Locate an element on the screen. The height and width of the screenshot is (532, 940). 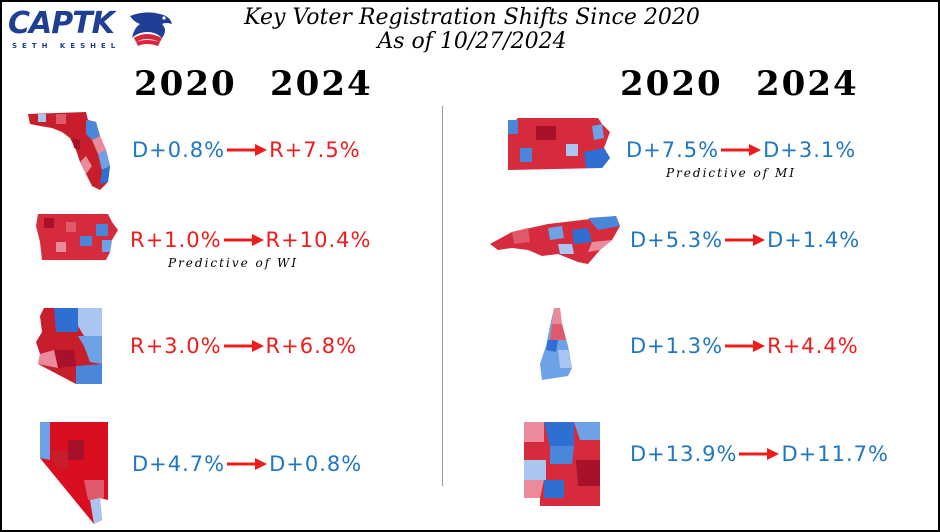
new-hampshire-from-value: D+1.3% is located at coordinates (677, 346).